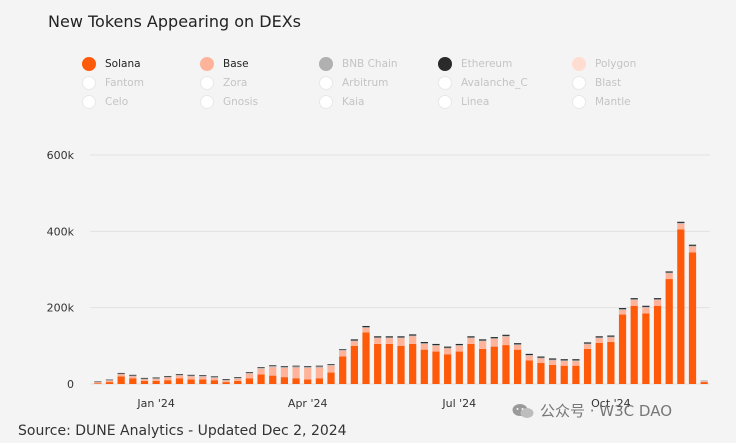 This screenshot has width=736, height=443. I want to click on legend-item: Kaia, so click(342, 102).